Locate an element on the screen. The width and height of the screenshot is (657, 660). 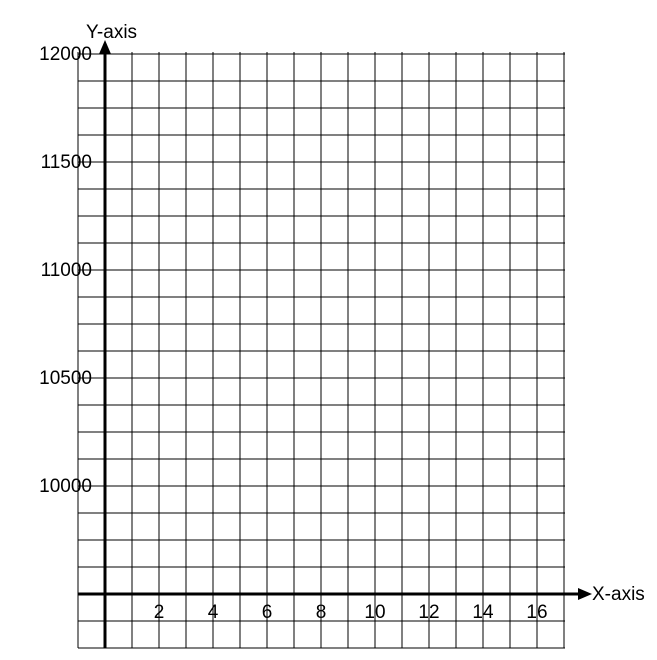
x-tick-label: 2 is located at coordinates (159, 612).